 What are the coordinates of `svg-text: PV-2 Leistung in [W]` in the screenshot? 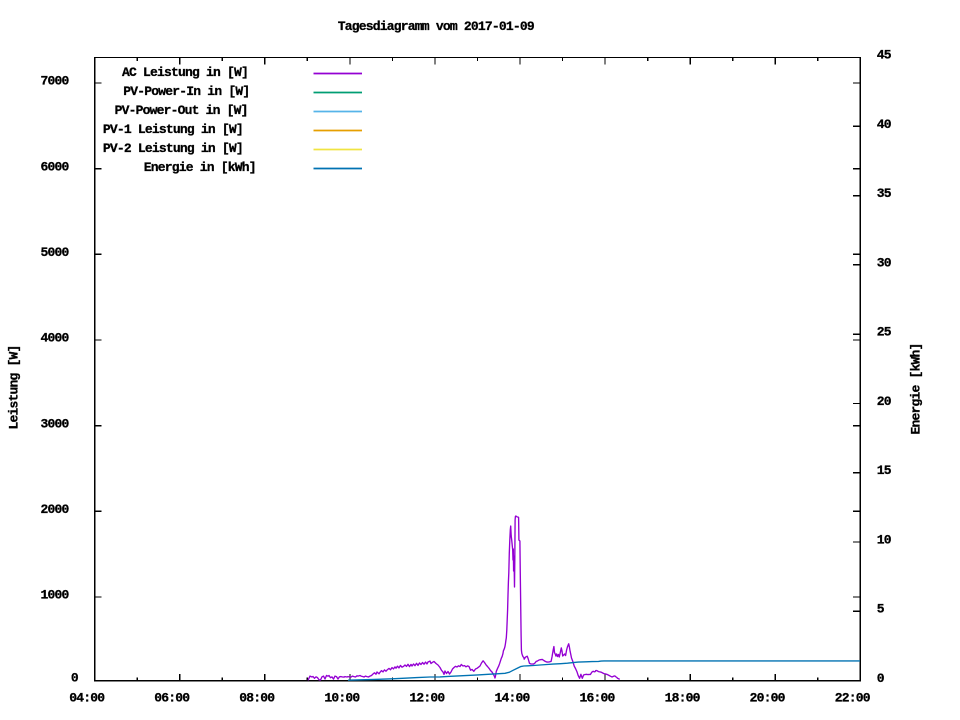 It's located at (173, 148).